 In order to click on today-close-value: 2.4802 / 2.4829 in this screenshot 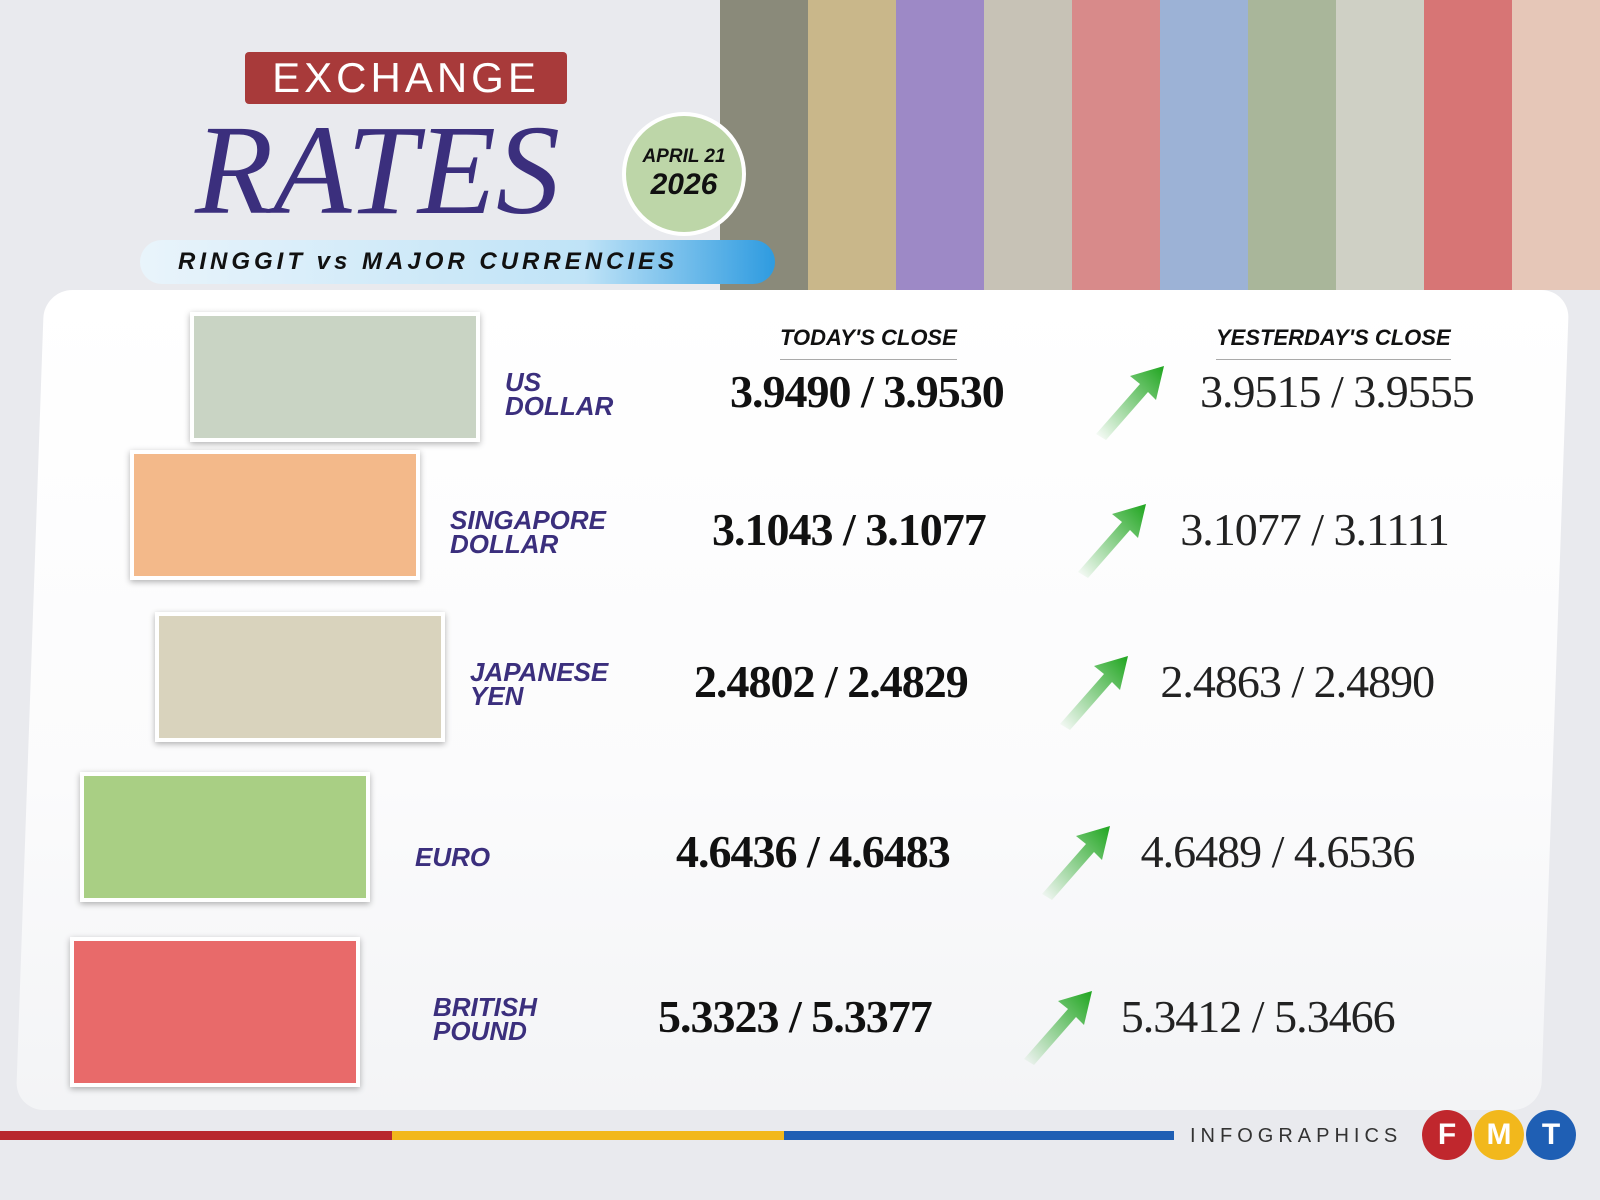, I will do `click(831, 681)`.